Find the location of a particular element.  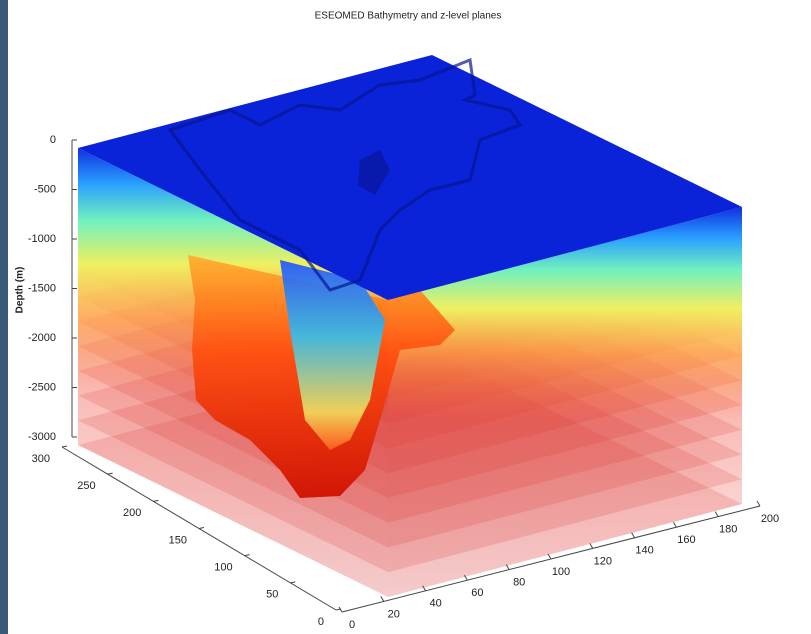

z-tick-label: -1000 is located at coordinates (42, 239).